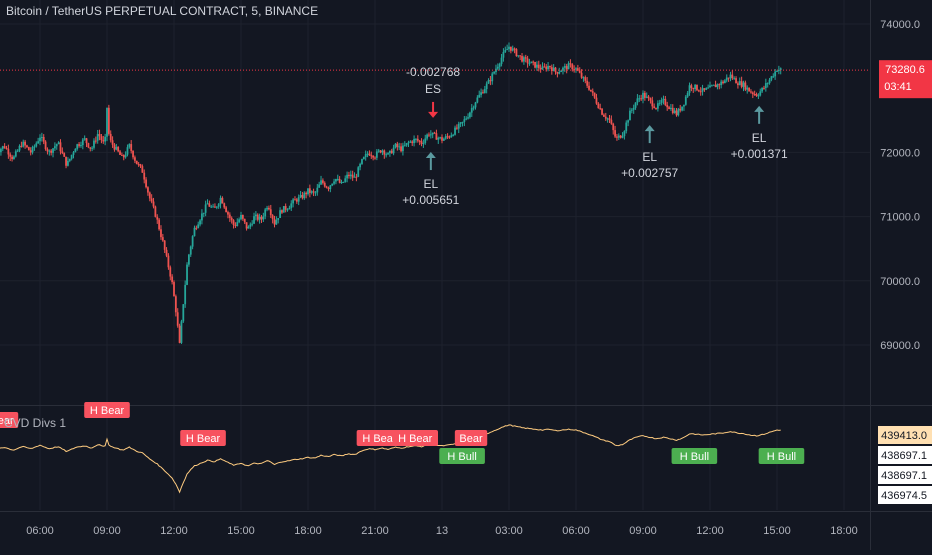 This screenshot has width=932, height=555. What do you see at coordinates (905, 475) in the screenshot?
I see `indicator-price-badge` at bounding box center [905, 475].